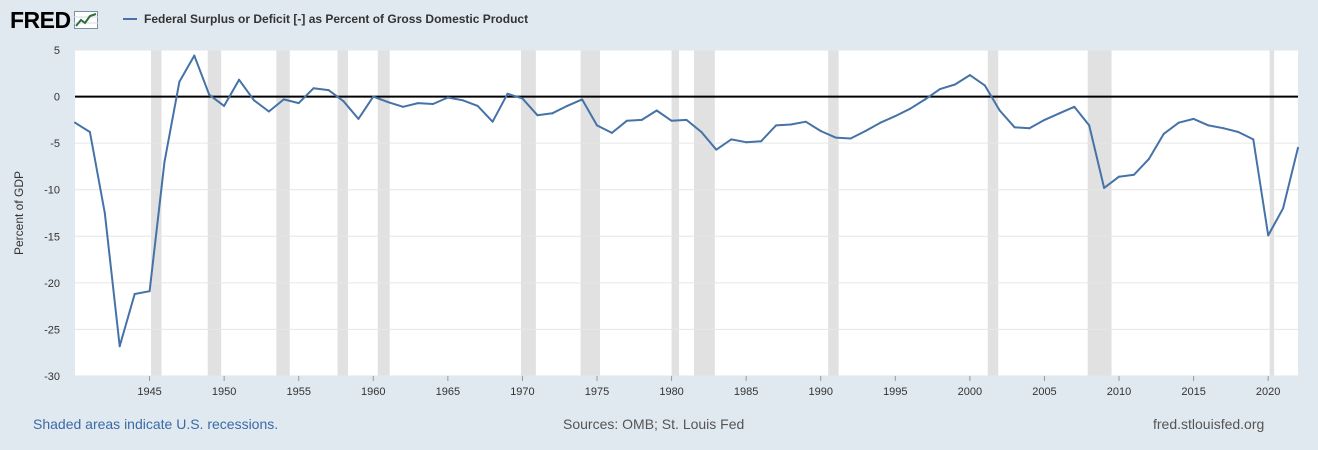  What do you see at coordinates (522, 392) in the screenshot?
I see `x-tick-label: 1970` at bounding box center [522, 392].